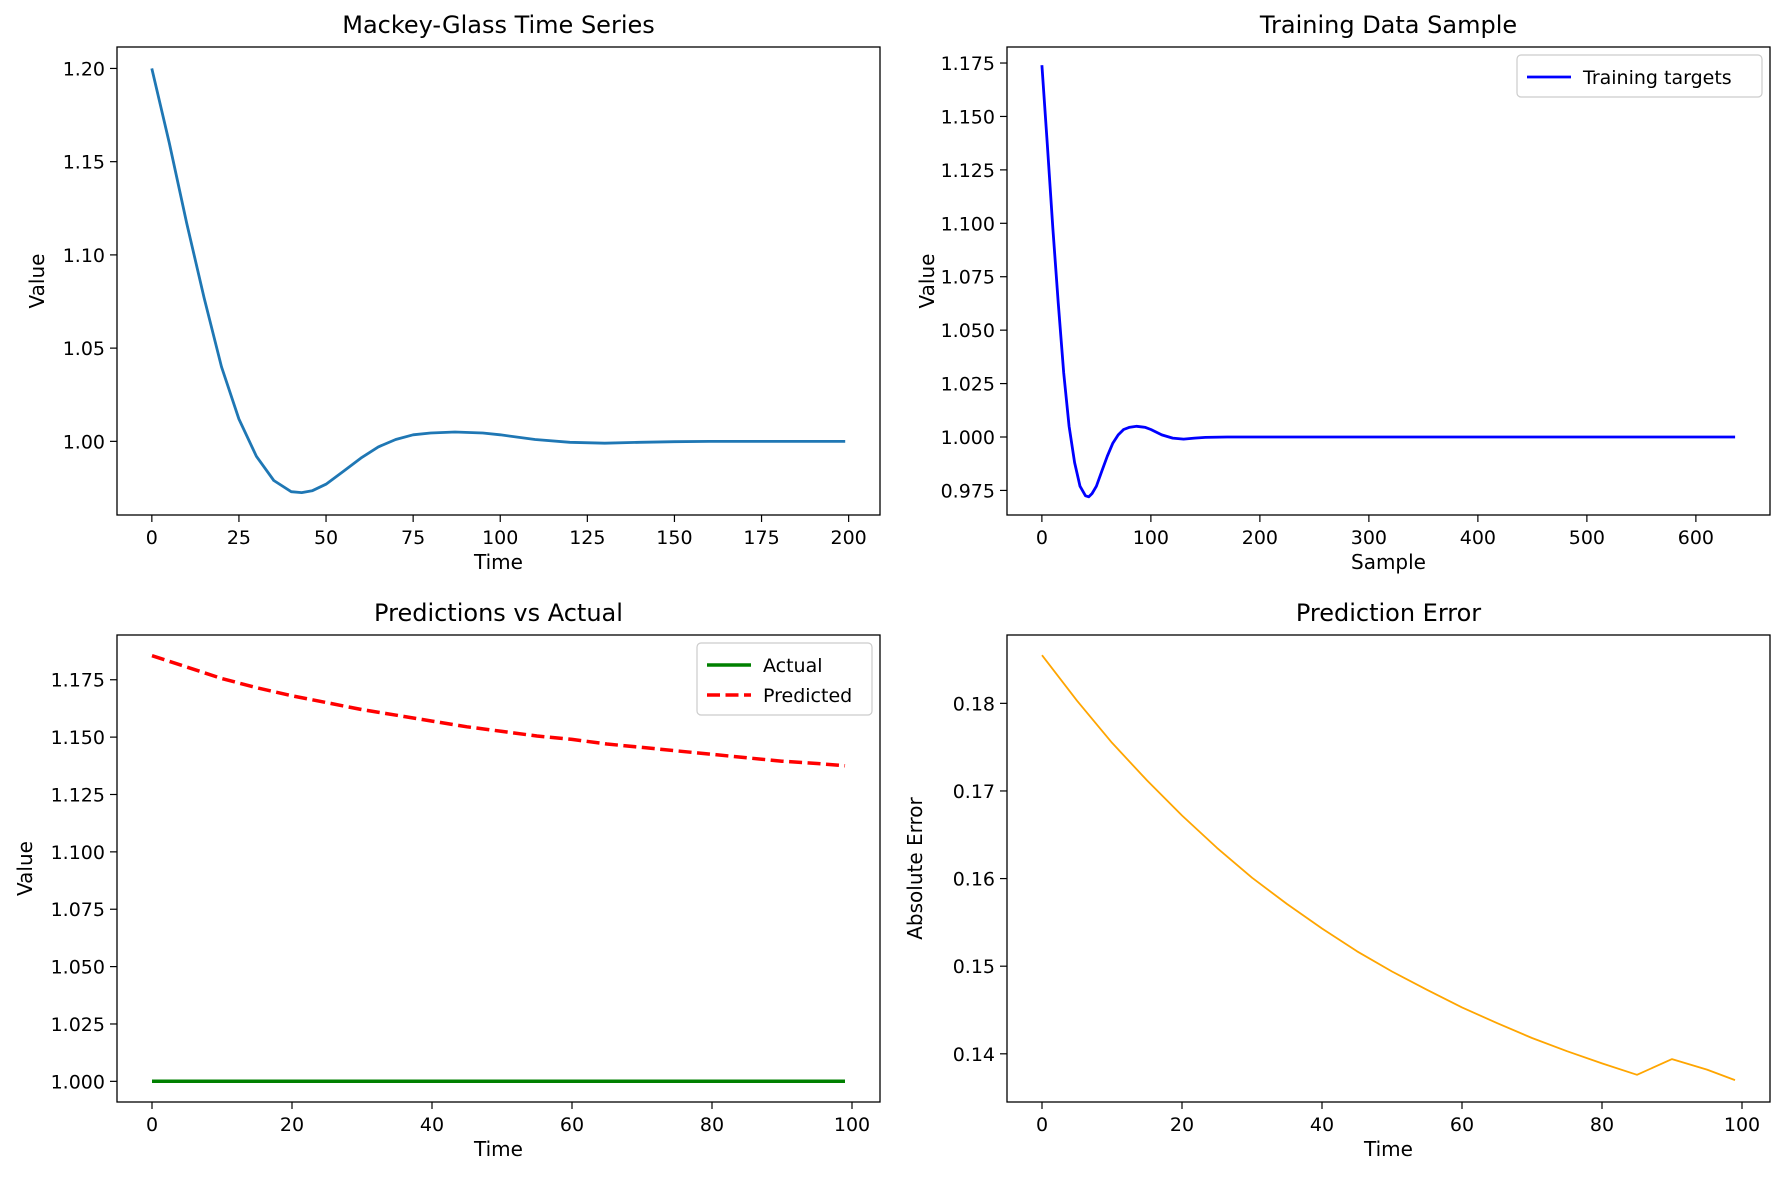 This screenshot has width=1784, height=1181. I want to click on legend-label: Predicted, so click(807, 696).